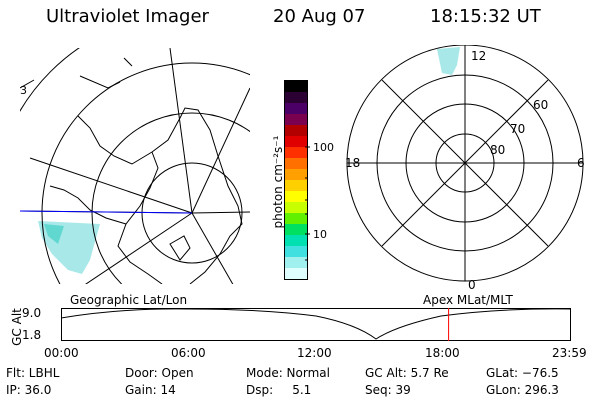  What do you see at coordinates (29, 390) in the screenshot?
I see `status-ip: IP: 36.0` at bounding box center [29, 390].